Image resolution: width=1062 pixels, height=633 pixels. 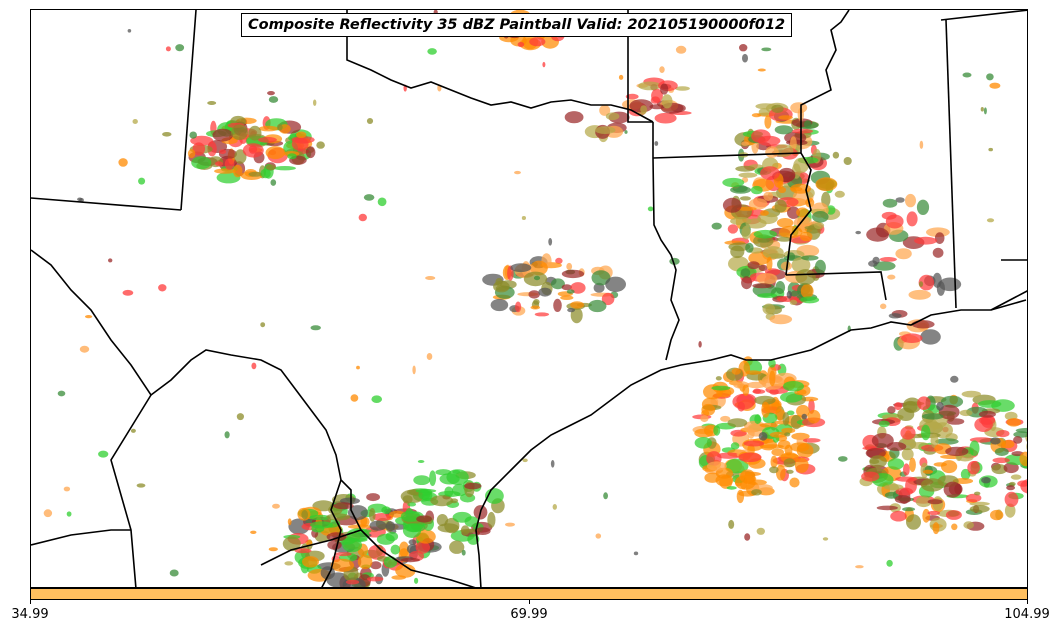 What do you see at coordinates (836, 286) in the screenshot?
I see `la-ms-border` at bounding box center [836, 286].